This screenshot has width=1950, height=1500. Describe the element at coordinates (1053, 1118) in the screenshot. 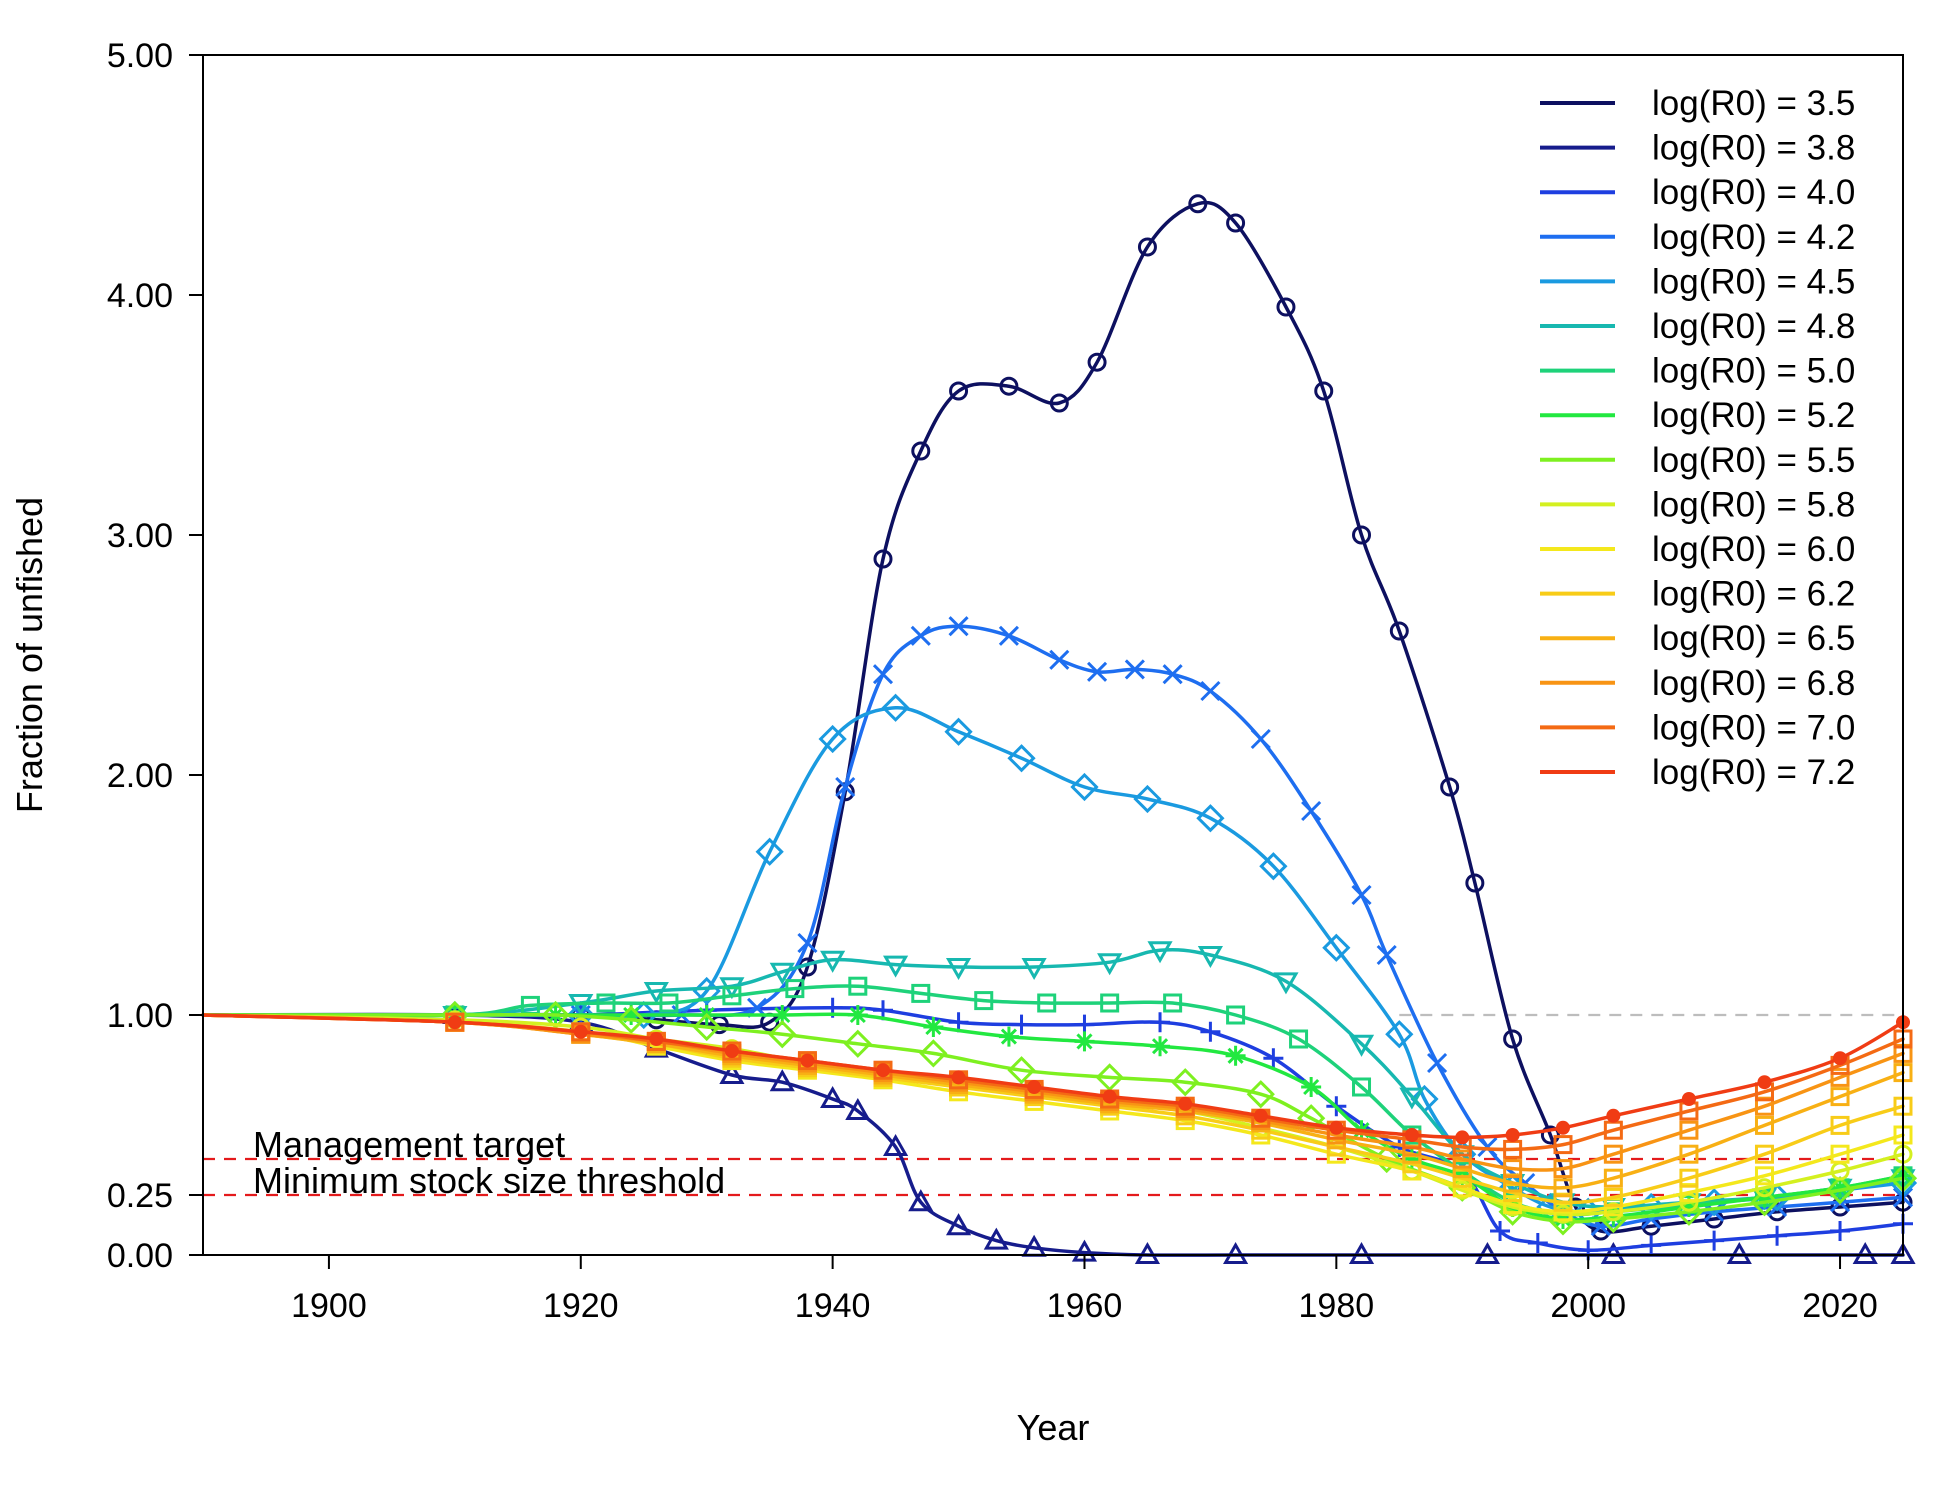

I see `series-line` at that location.